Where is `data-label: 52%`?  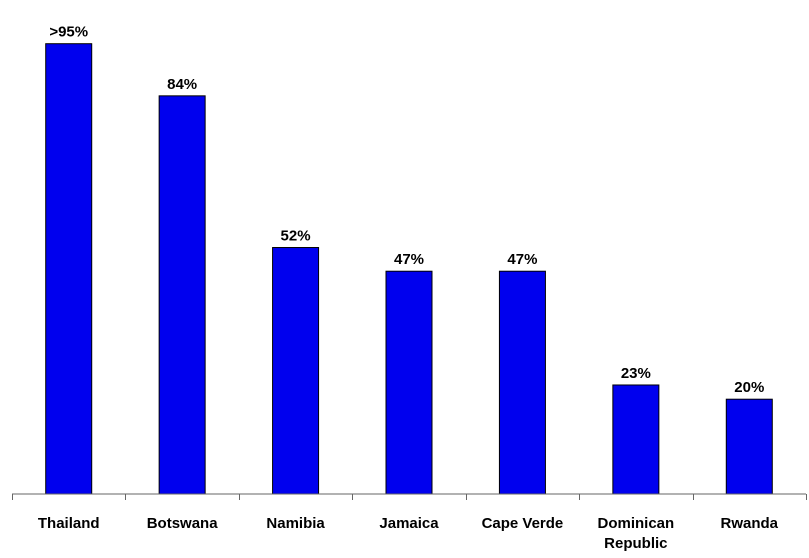 data-label: 52% is located at coordinates (296, 236).